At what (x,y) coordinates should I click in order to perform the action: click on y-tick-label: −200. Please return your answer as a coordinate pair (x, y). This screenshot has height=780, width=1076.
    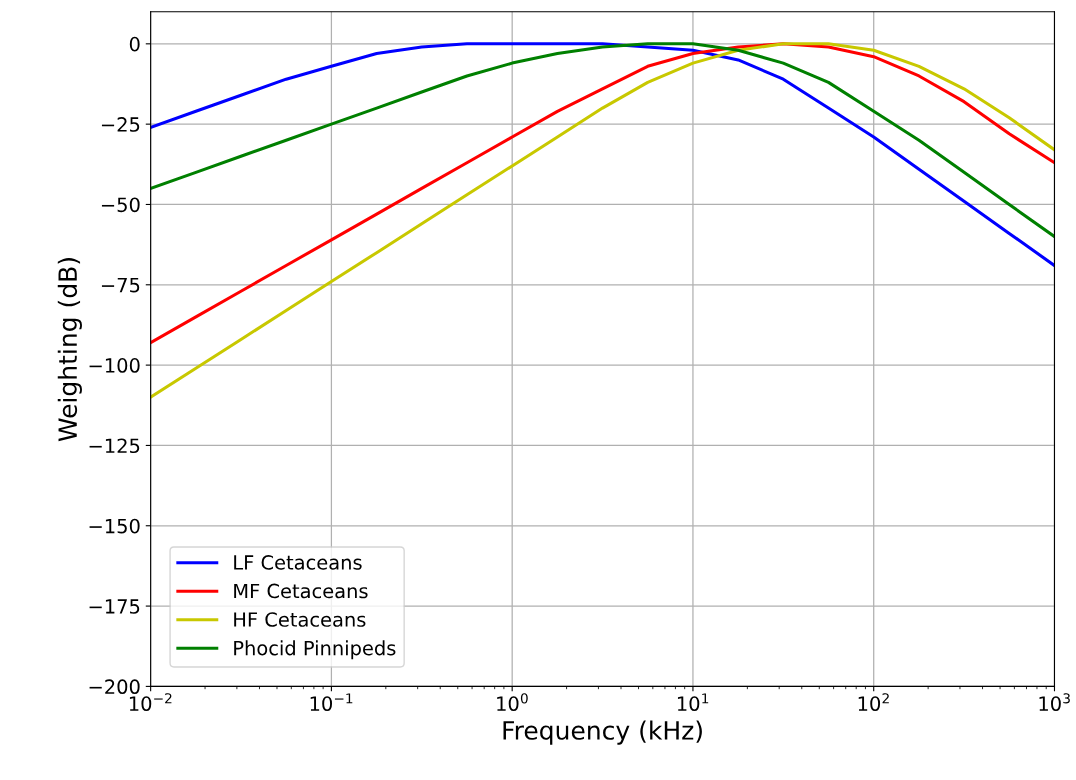
    Looking at the image, I should click on (114, 687).